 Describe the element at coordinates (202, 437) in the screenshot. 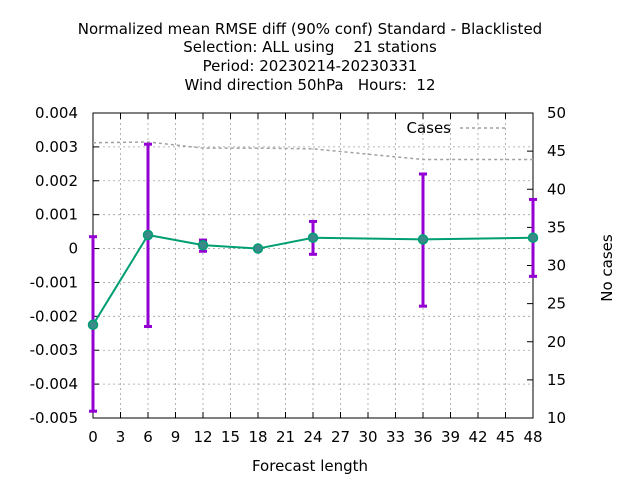

I see `x-tick-label: 12` at that location.